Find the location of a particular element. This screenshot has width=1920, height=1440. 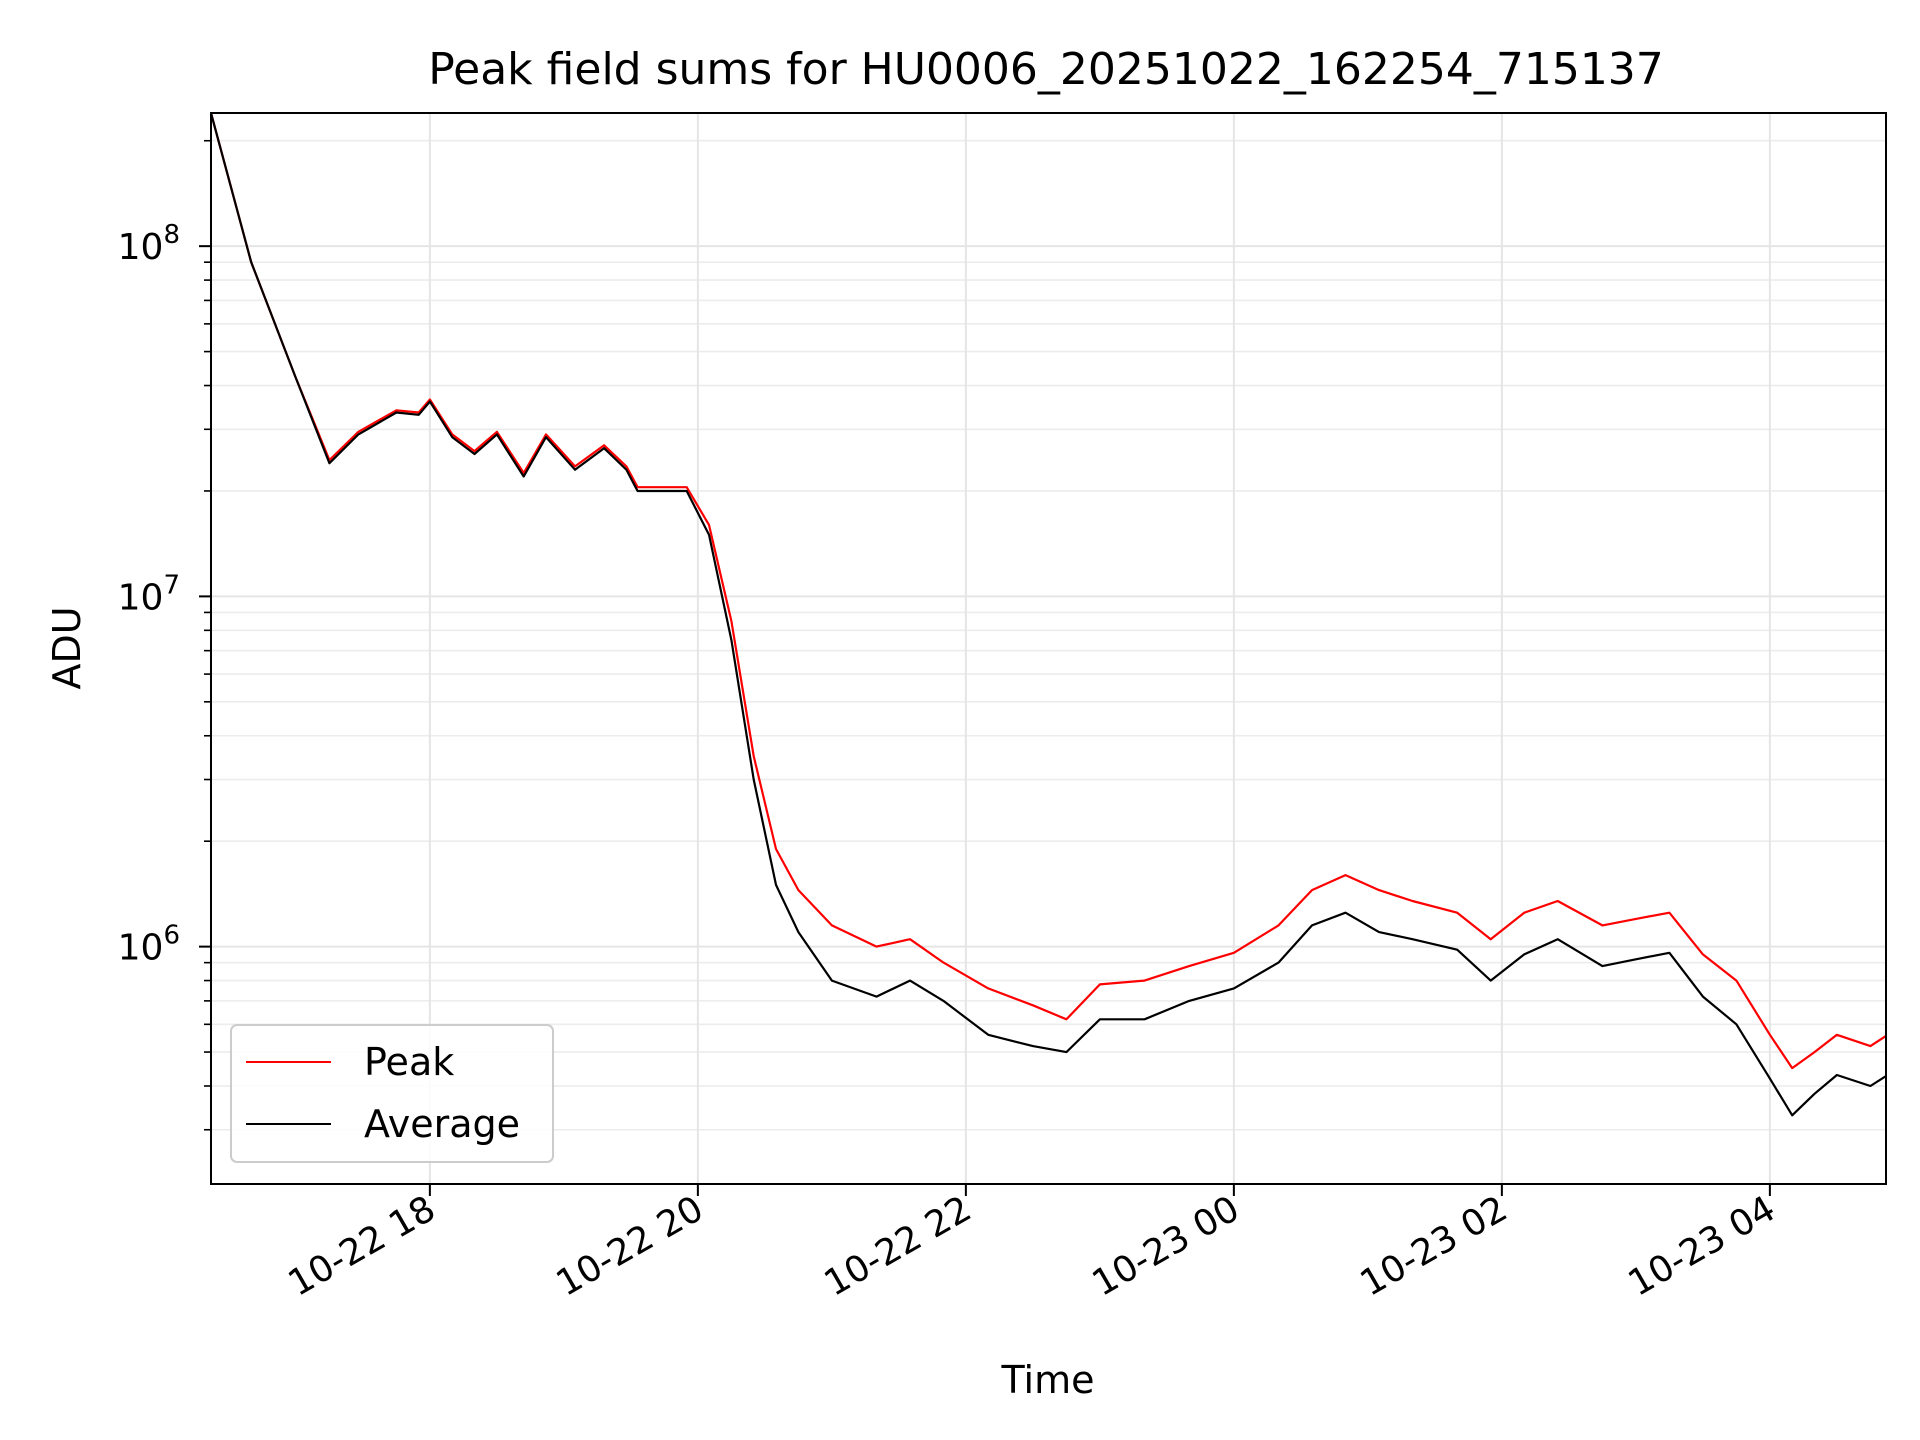

legend-label-average: Average is located at coordinates (442, 1124).